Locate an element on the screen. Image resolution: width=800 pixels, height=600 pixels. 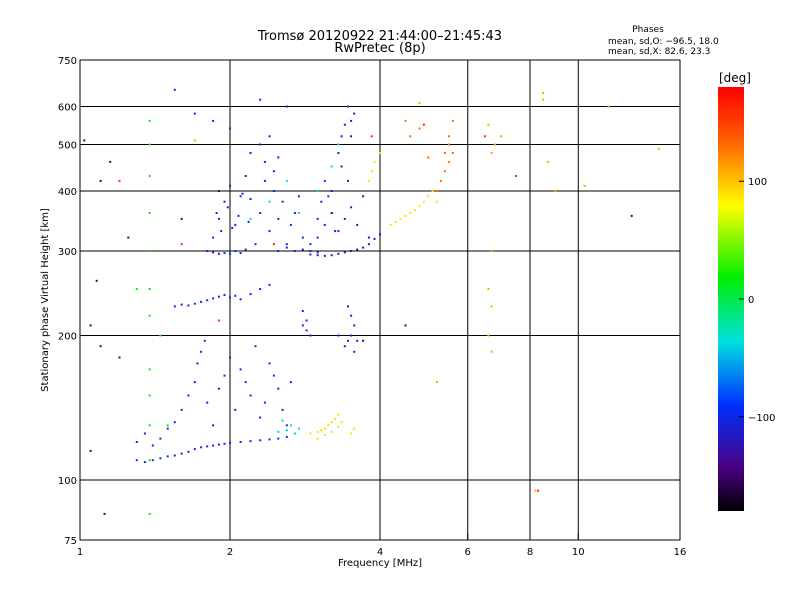
x-tick-label: 8 is located at coordinates (530, 552).